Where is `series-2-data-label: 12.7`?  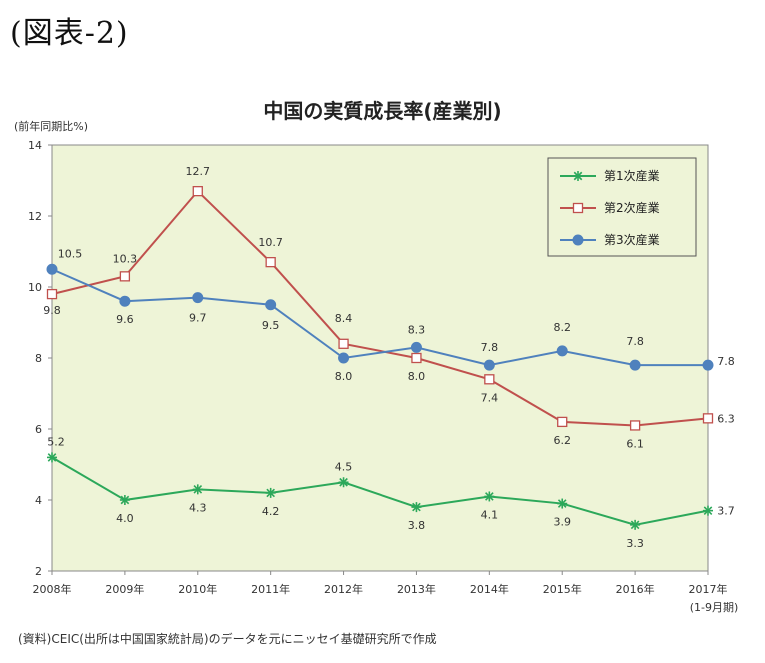
series-2-data-label: 12.7 is located at coordinates (198, 171).